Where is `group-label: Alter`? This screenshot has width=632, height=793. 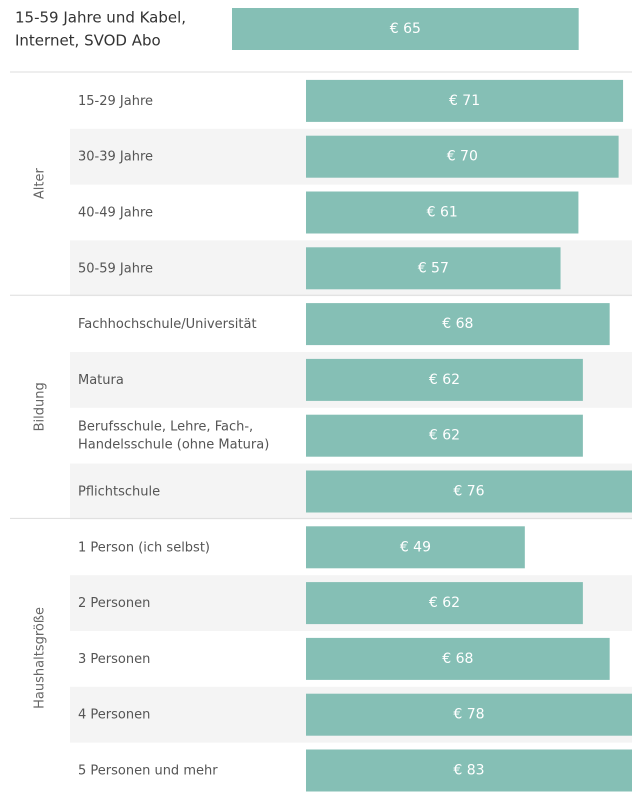
group-label: Alter is located at coordinates (40, 183).